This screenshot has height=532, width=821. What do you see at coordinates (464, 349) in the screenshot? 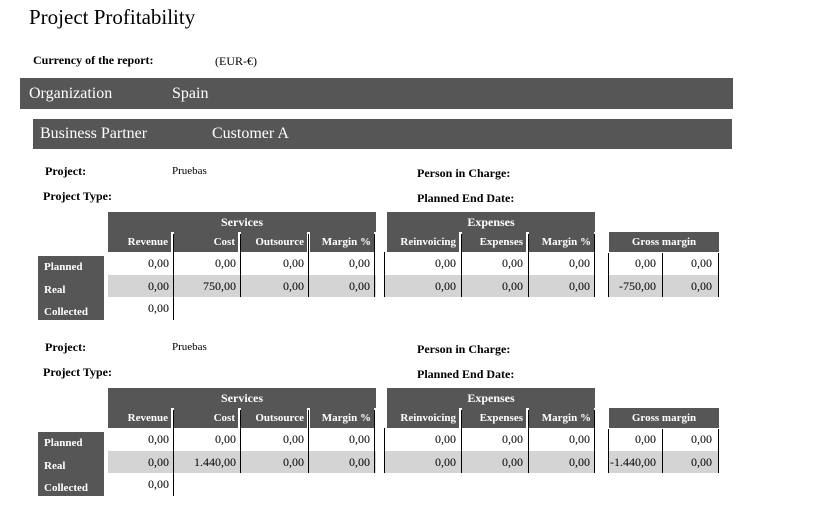
I see `person-in-charge-label: Person in Charge:` at bounding box center [464, 349].